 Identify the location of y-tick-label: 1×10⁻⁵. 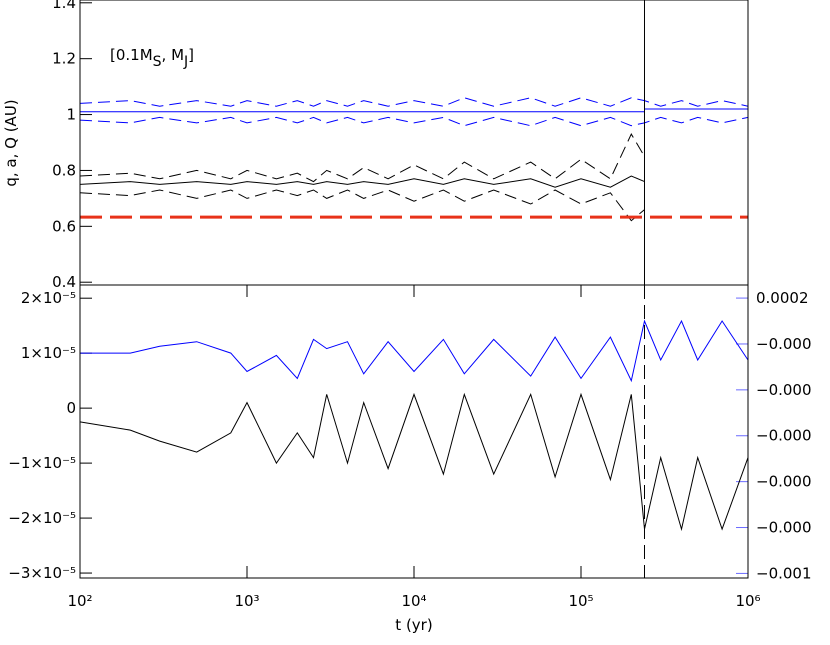
(48, 353).